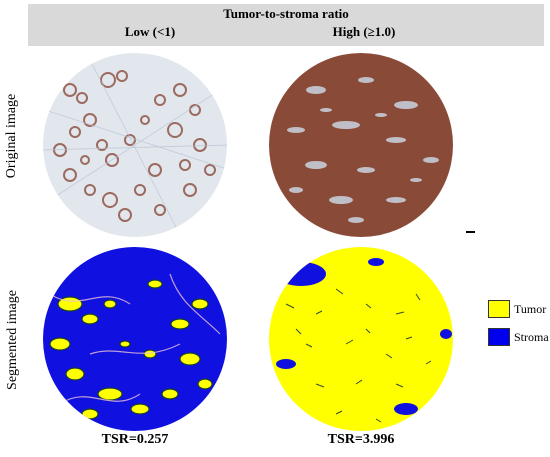 This screenshot has width=550, height=457. What do you see at coordinates (499, 337) in the screenshot?
I see `legend-swatch-stroma` at bounding box center [499, 337].